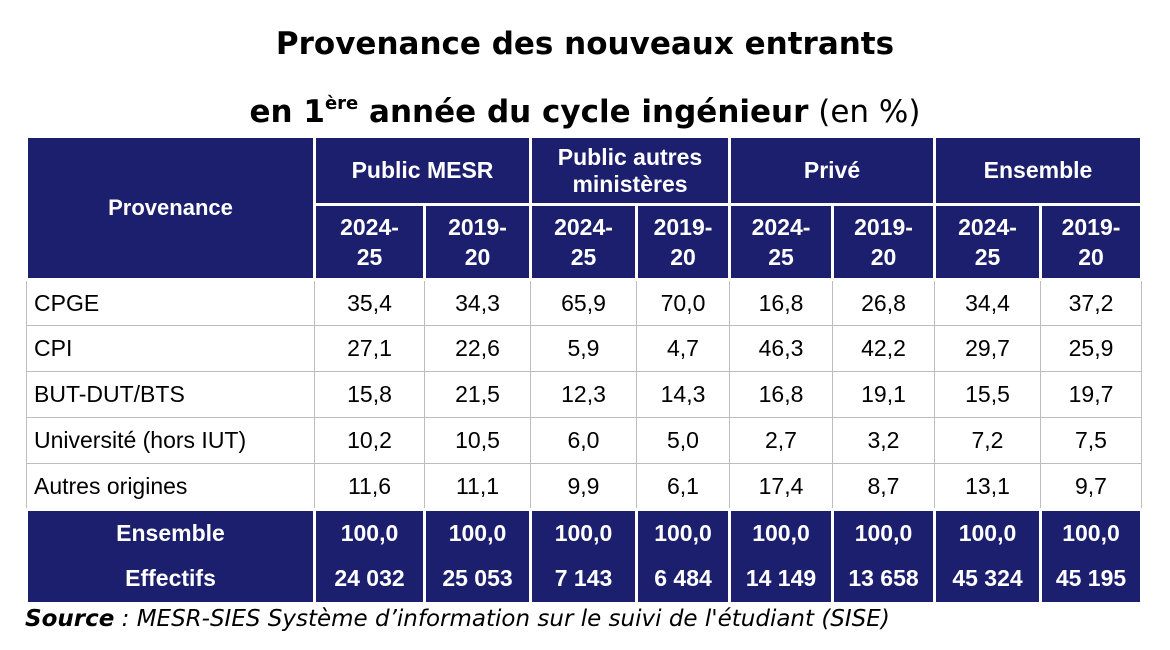 The width and height of the screenshot is (1170, 650). Describe the element at coordinates (1091, 440) in the screenshot. I see `cell-value: 7,5` at that location.